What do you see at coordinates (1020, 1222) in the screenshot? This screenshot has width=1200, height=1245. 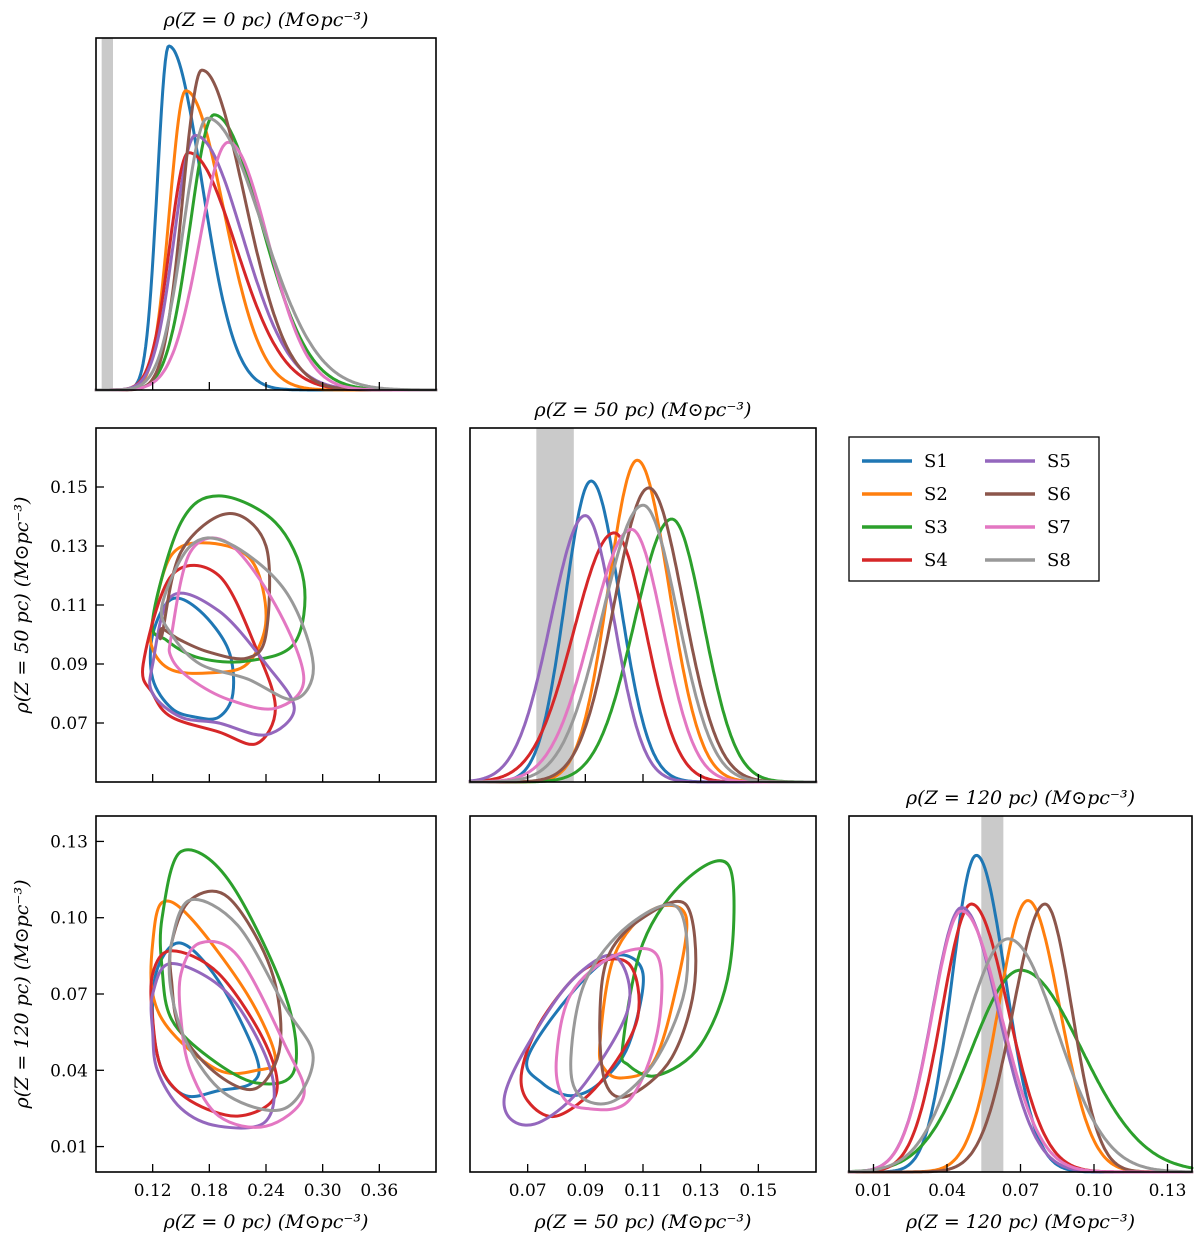 I see `x-axis-label-rho120: ρ(Z = 120 pc) (M⊙pc⁻³)` at bounding box center [1020, 1222].